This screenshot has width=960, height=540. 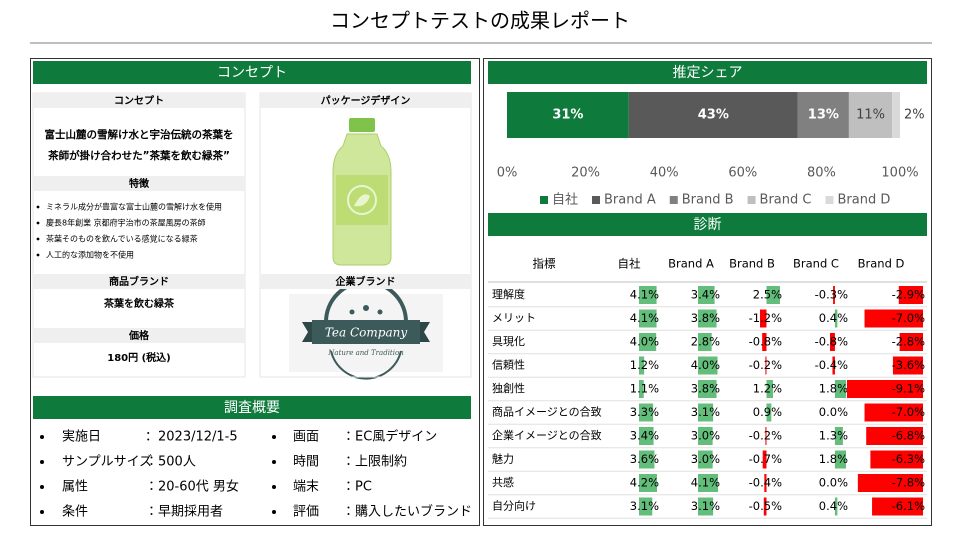 What do you see at coordinates (908, 483) in the screenshot?
I see `cell-value: -7.8%` at bounding box center [908, 483].